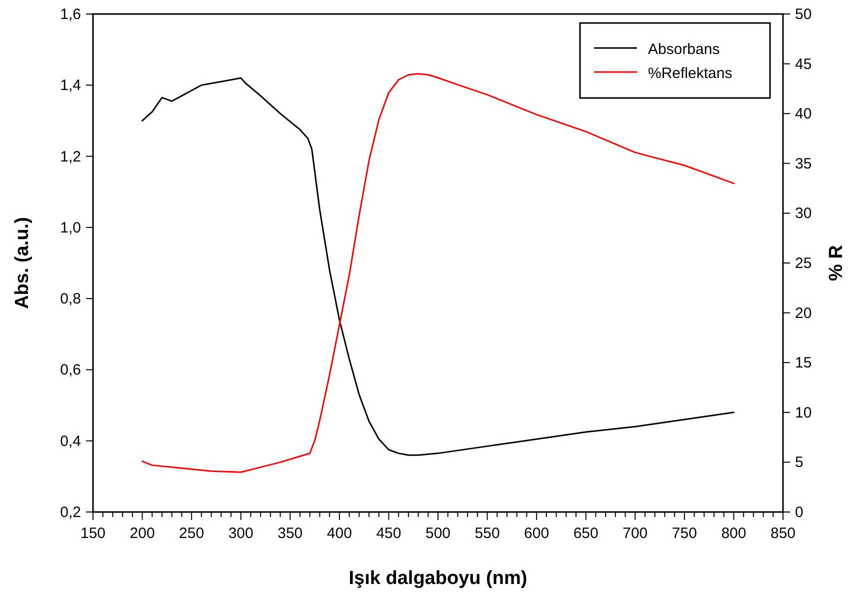  I want to click on legend-label: Absorbans, so click(684, 49).